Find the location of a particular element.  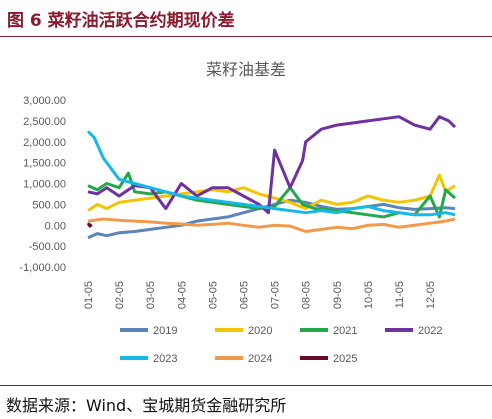

y-tick-label: 2,500.00 is located at coordinates (44, 122).